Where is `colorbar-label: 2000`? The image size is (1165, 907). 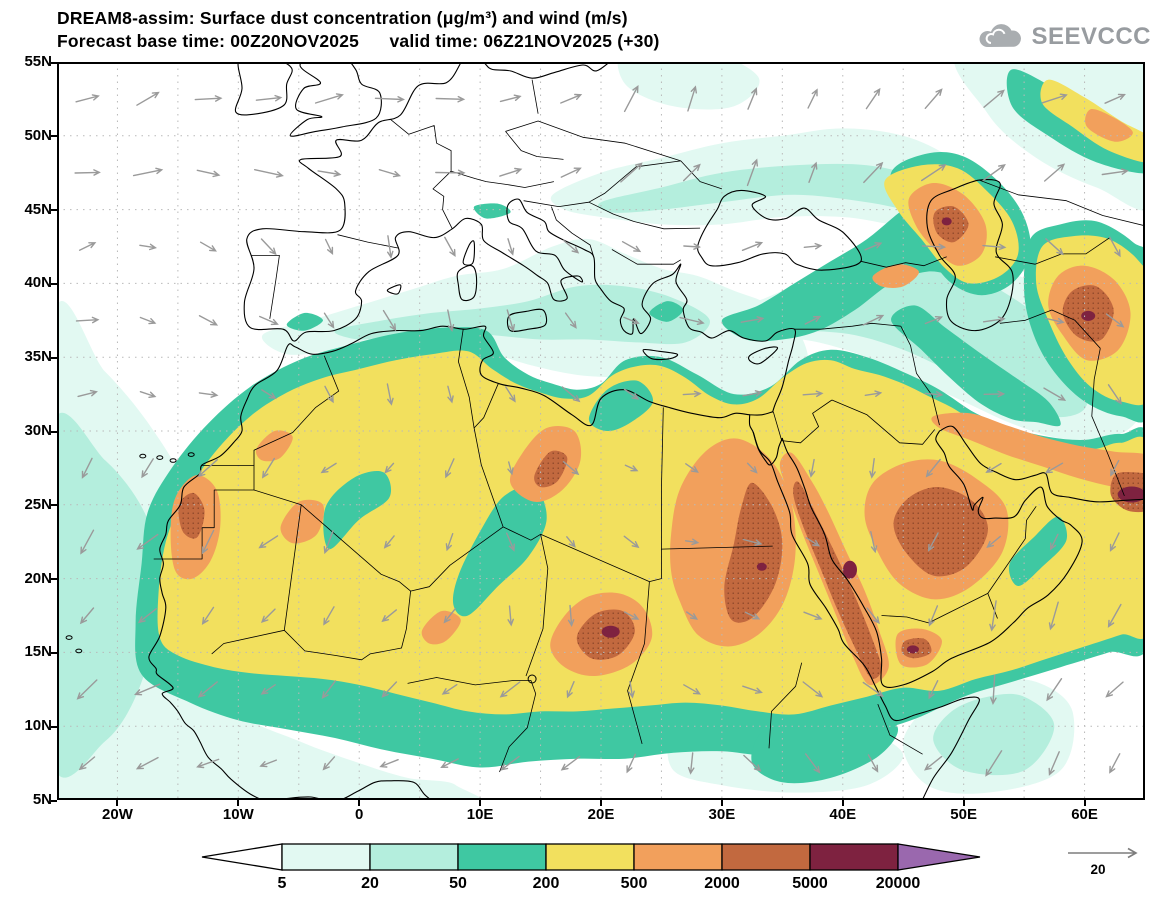 colorbar-label: 2000 is located at coordinates (722, 883).